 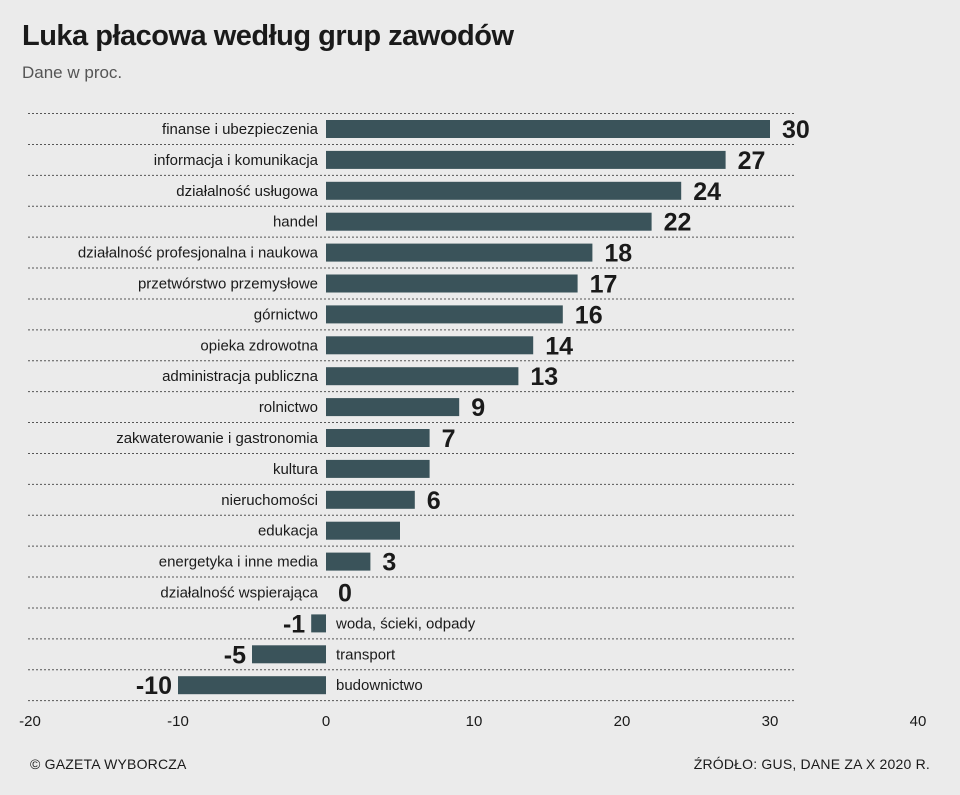 What do you see at coordinates (178, 721) in the screenshot?
I see `x-tick-label: -10` at bounding box center [178, 721].